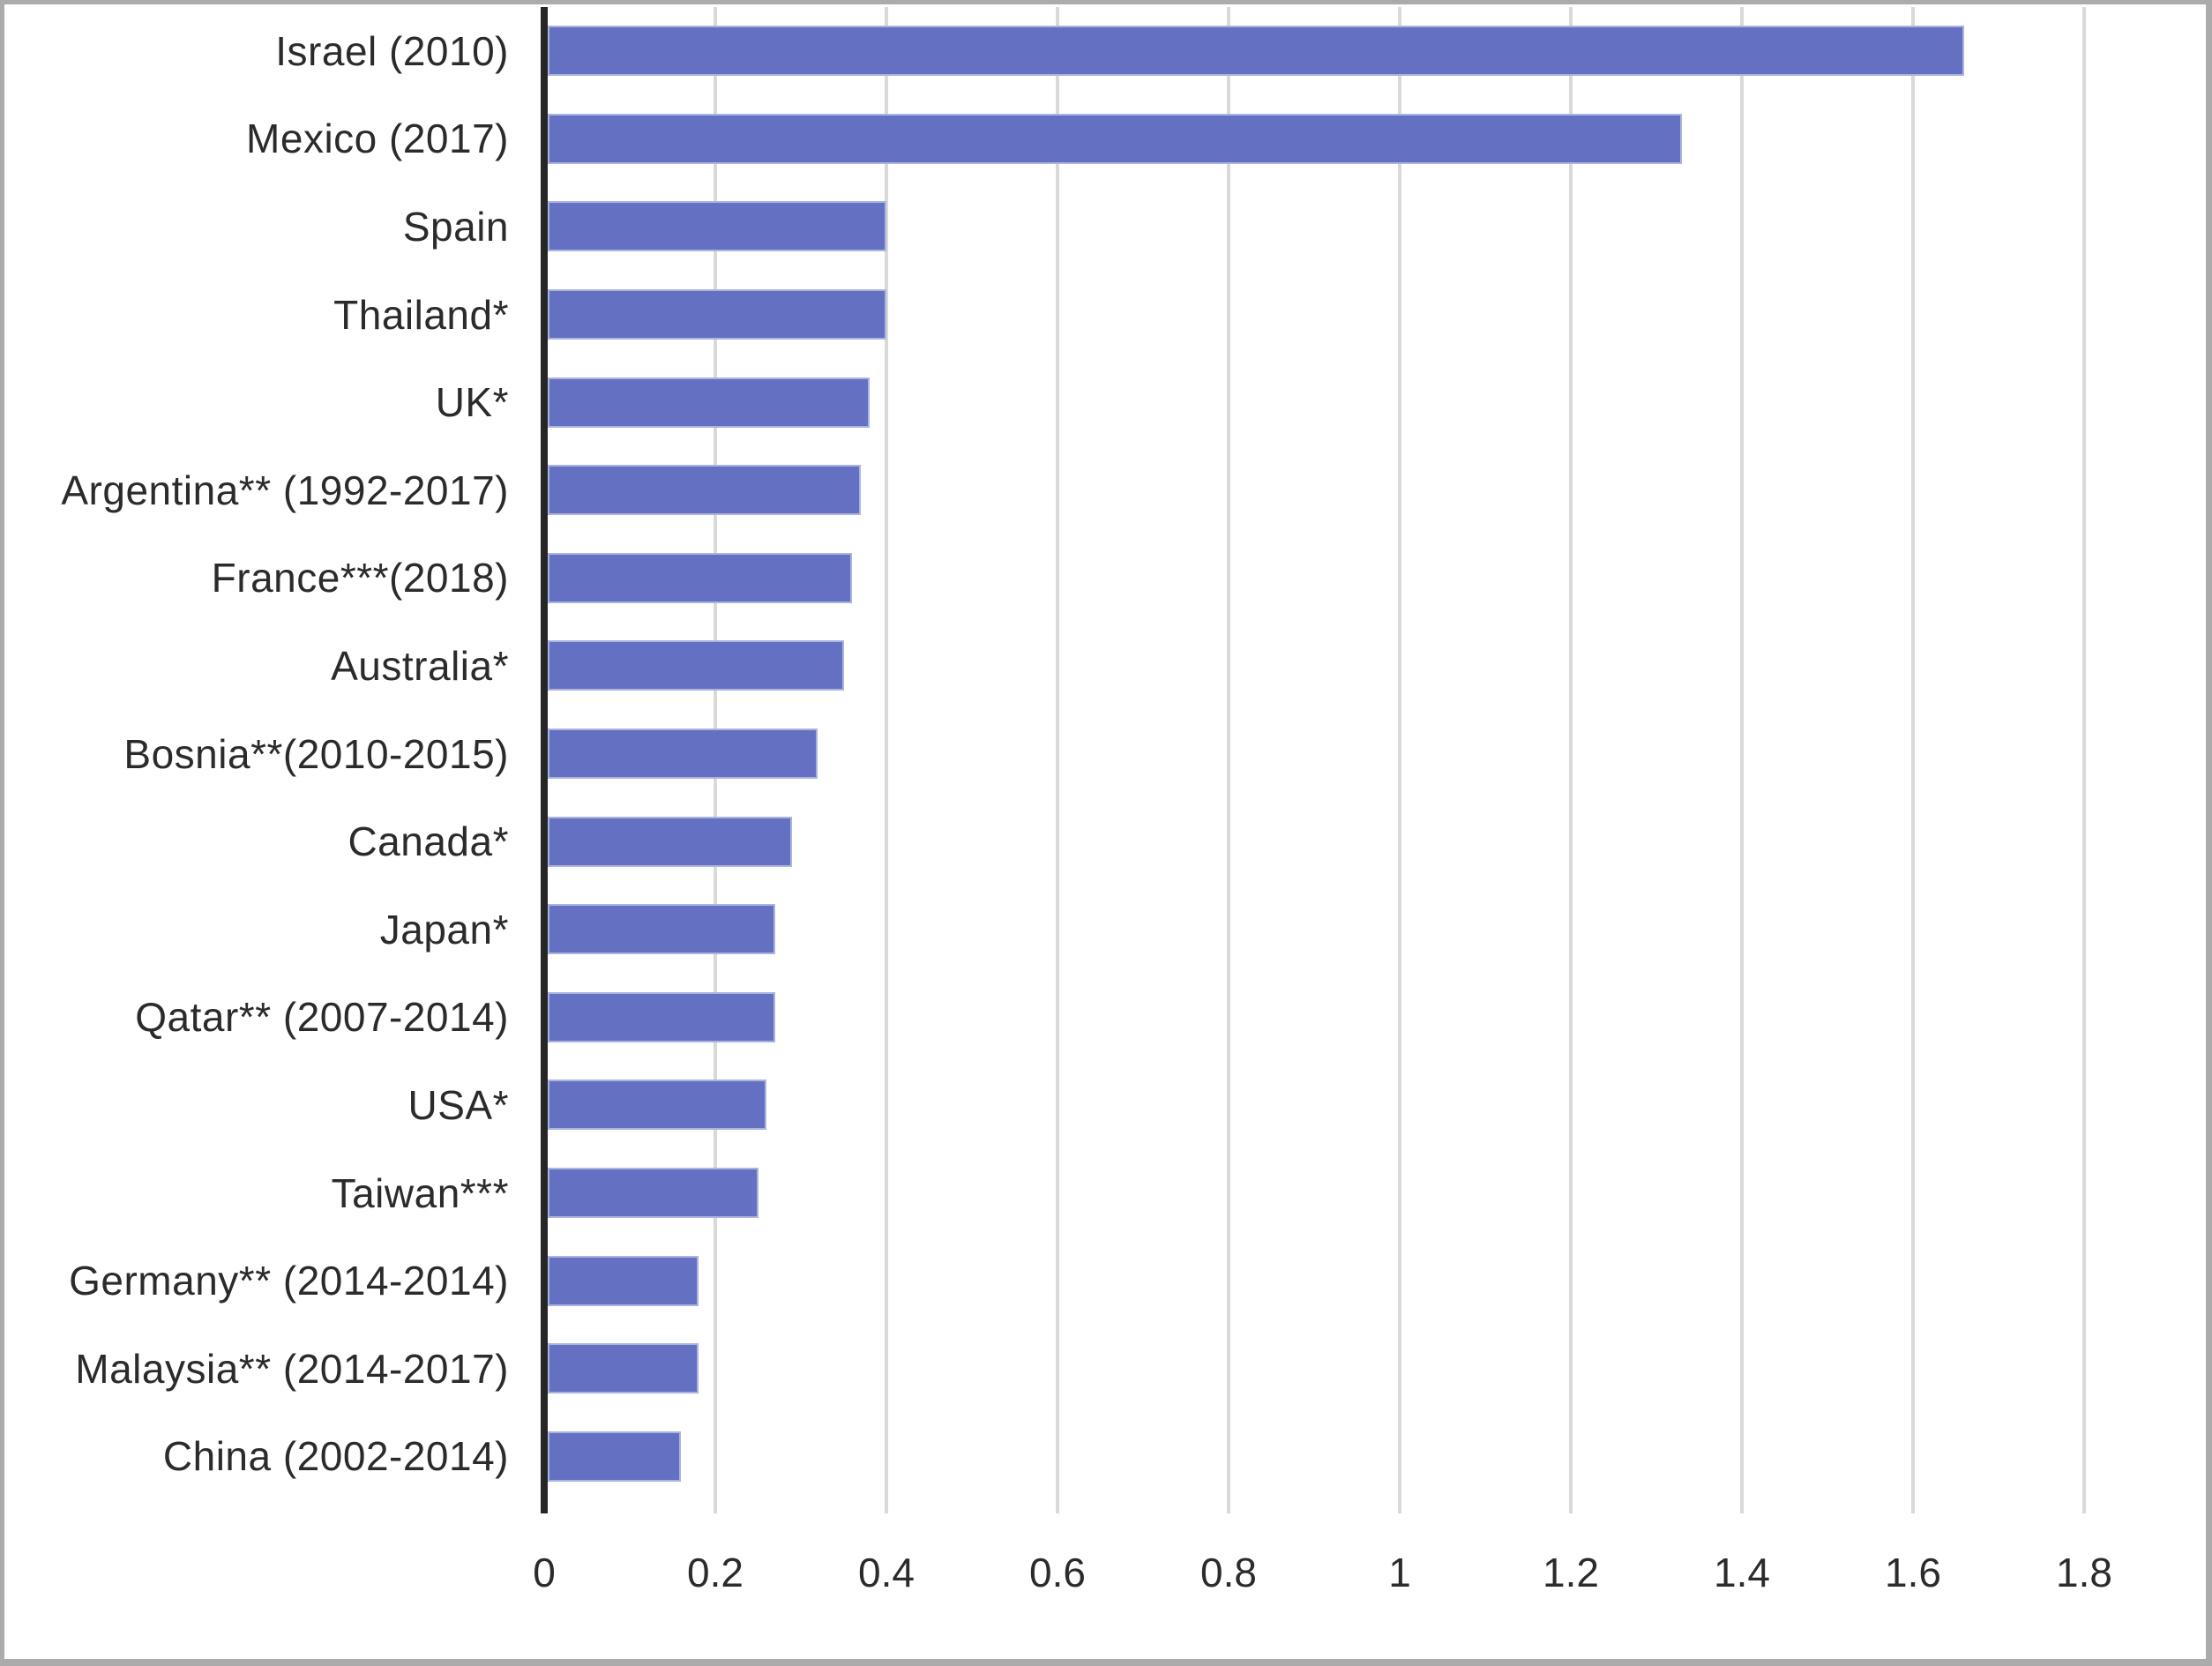  What do you see at coordinates (1105, 315) in the screenshot?
I see `bar-row: Thailand*` at bounding box center [1105, 315].